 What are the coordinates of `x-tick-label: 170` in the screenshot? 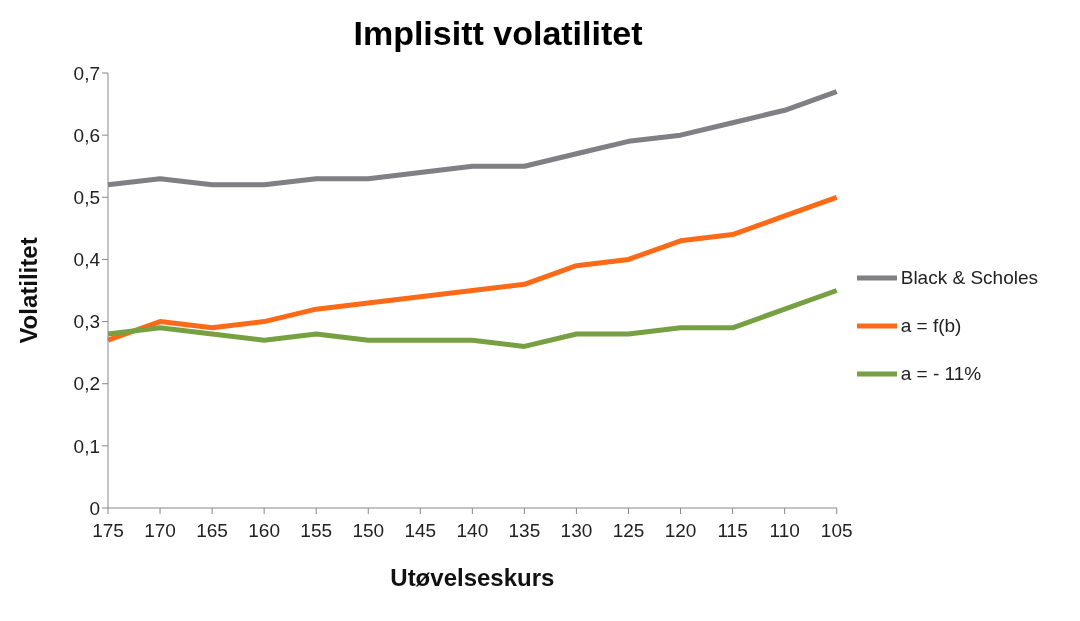 It's located at (160, 531).